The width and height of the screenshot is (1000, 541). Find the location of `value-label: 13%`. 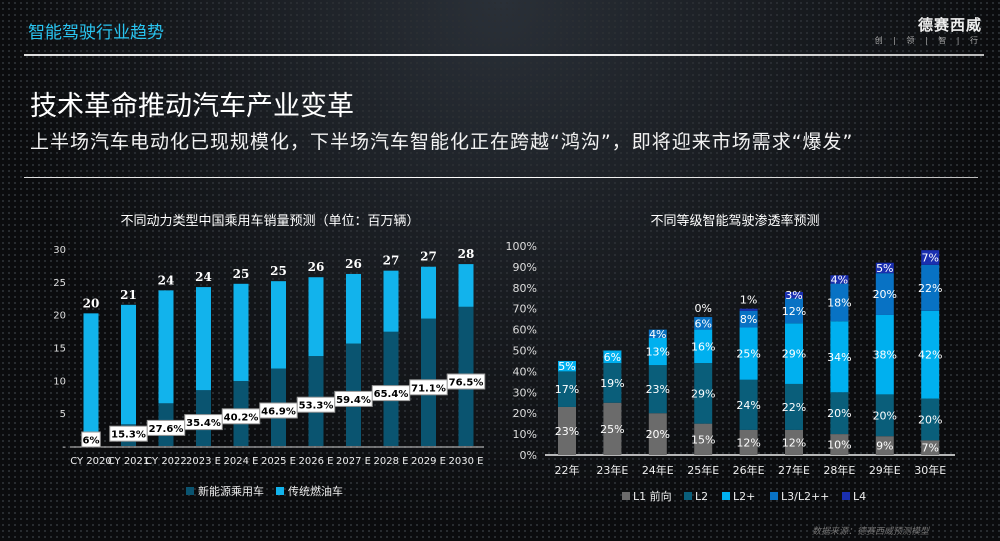

value-label: 13% is located at coordinates (658, 352).